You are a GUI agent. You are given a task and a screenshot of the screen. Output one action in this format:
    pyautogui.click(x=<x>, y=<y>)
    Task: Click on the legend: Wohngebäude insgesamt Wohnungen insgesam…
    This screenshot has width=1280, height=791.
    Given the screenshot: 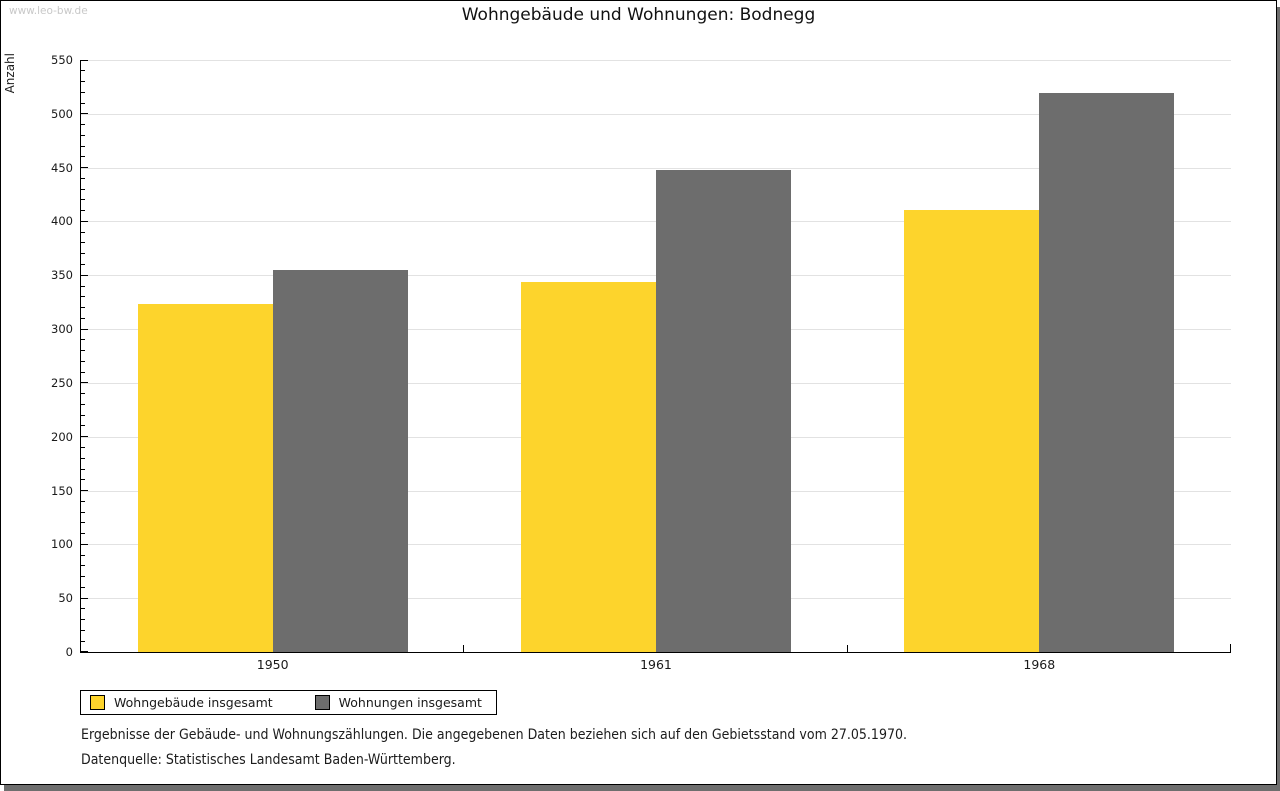 What is the action you would take?
    pyautogui.click(x=288, y=702)
    